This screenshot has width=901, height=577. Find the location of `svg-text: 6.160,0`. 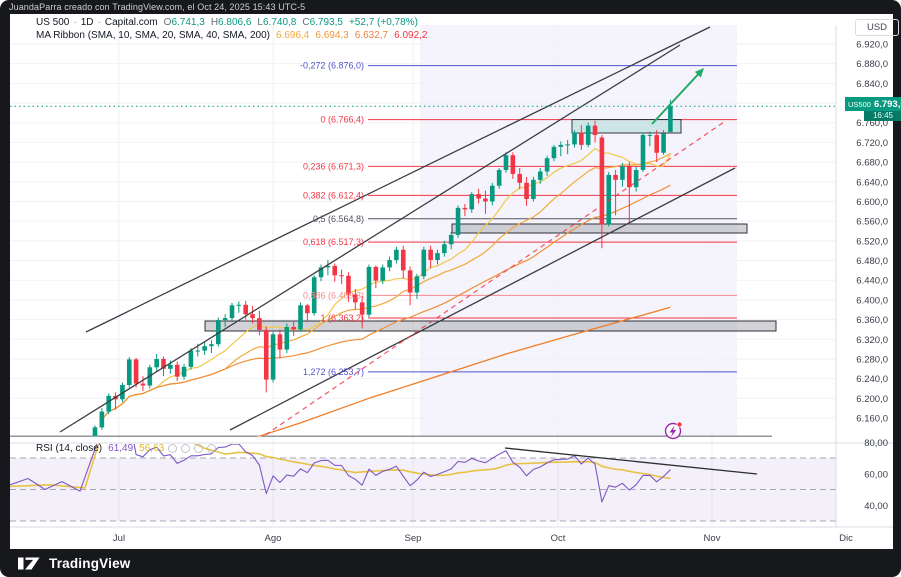

svg-text: 6.160,0 is located at coordinates (872, 418).